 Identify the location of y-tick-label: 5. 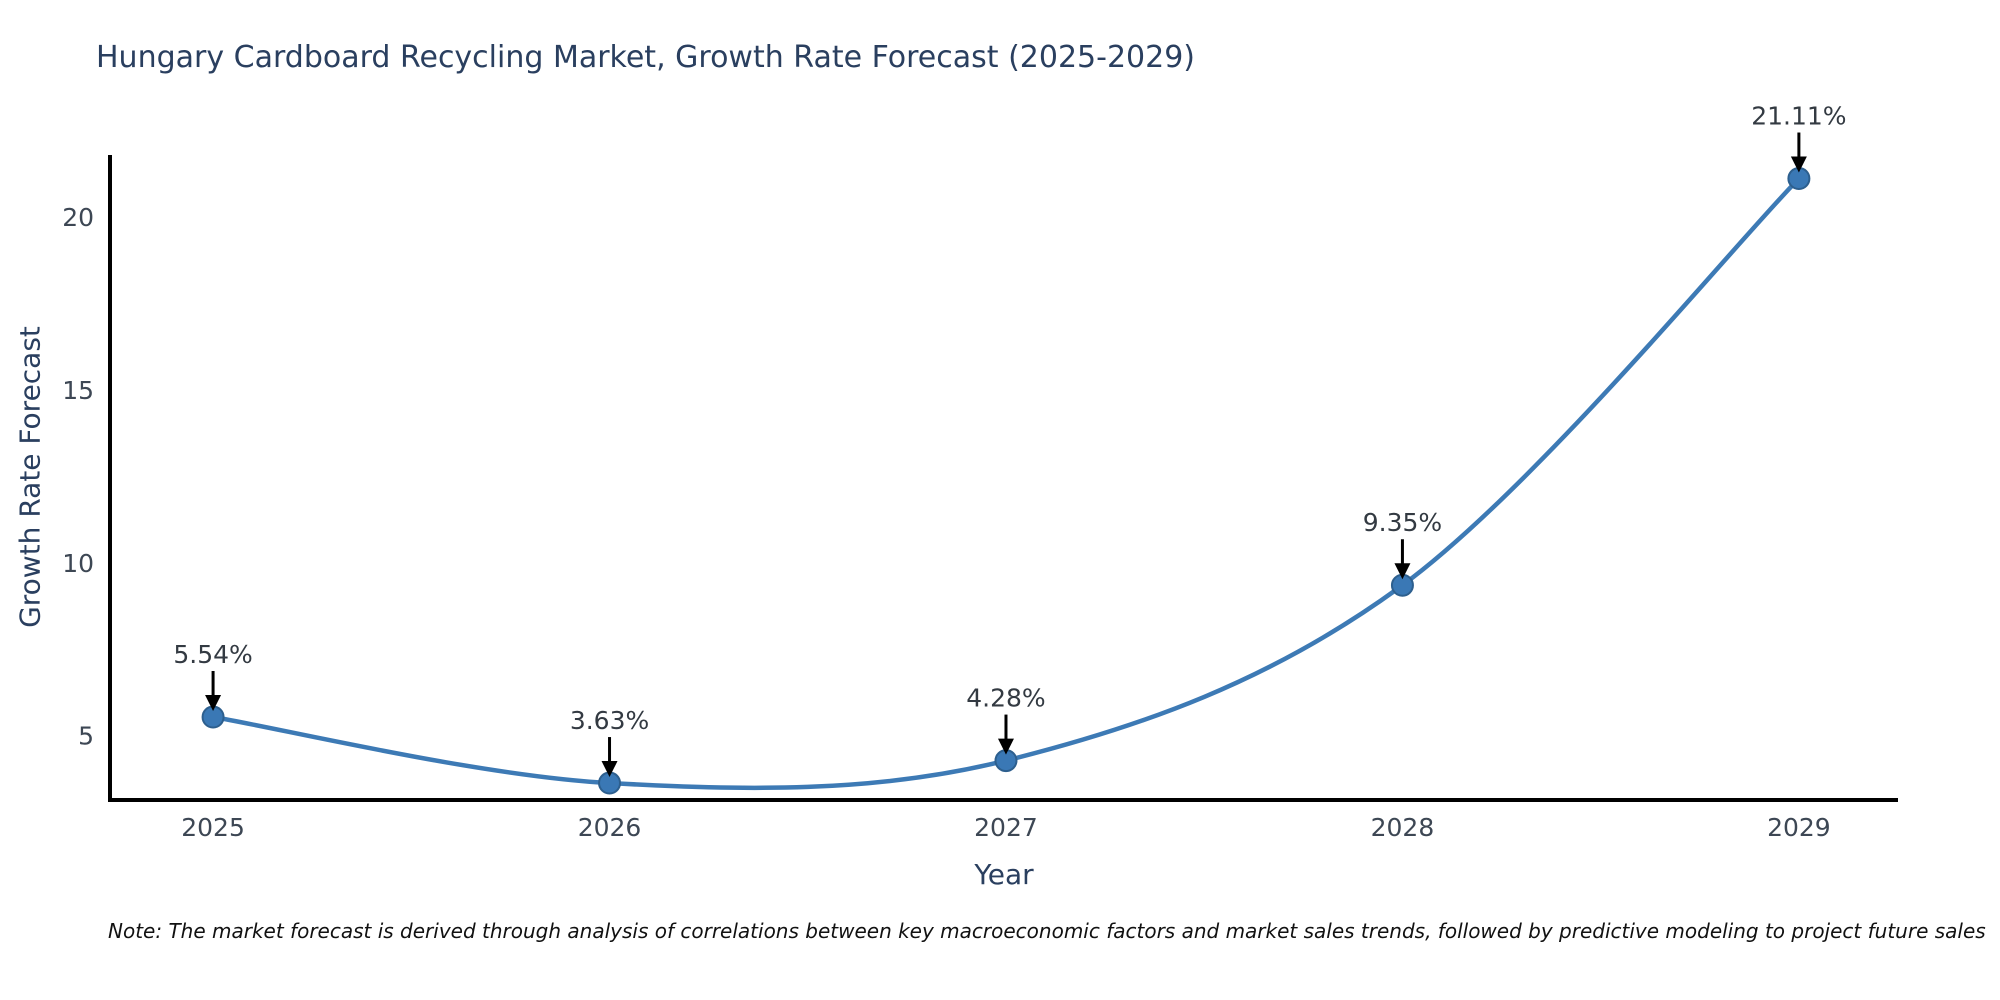
(86, 736).